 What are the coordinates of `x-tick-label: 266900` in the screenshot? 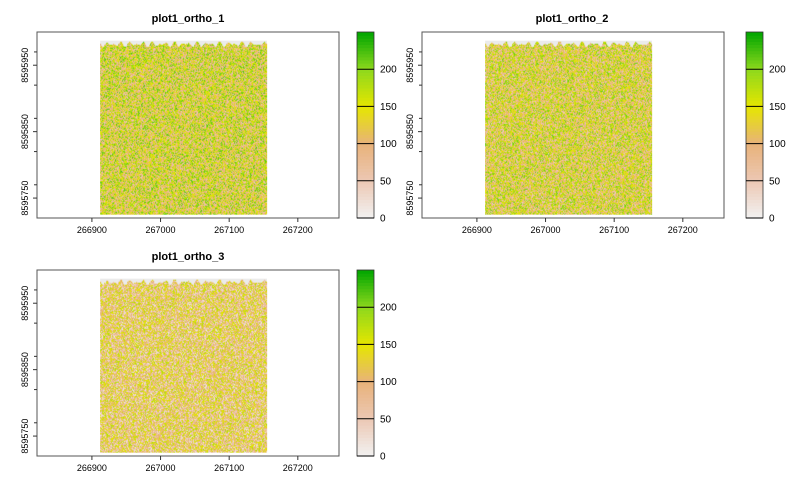 It's located at (477, 230).